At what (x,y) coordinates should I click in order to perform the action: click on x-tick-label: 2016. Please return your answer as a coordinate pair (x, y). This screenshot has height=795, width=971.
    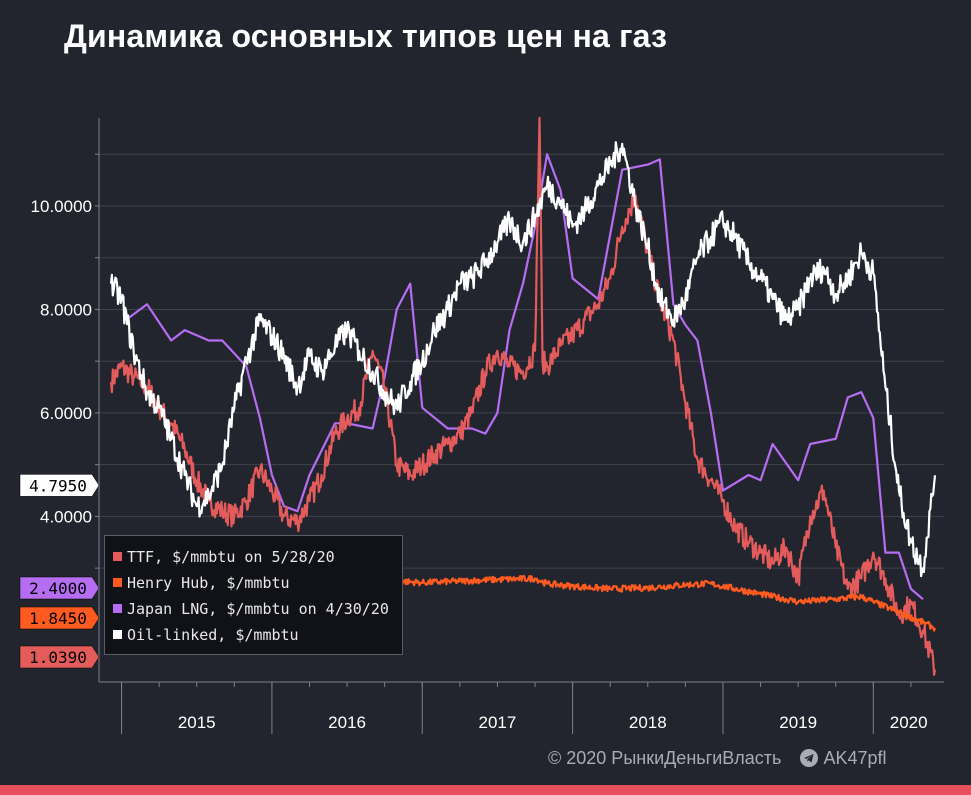
    Looking at the image, I should click on (347, 722).